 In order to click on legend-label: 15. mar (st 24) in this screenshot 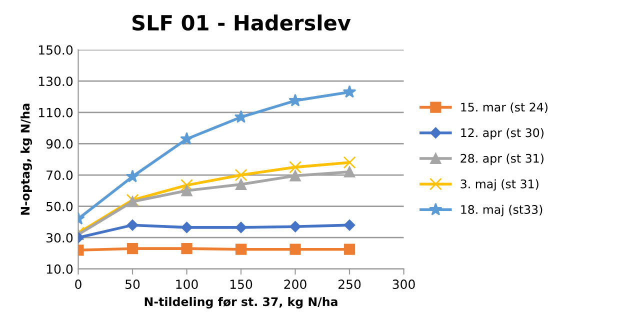, I will do `click(504, 107)`.